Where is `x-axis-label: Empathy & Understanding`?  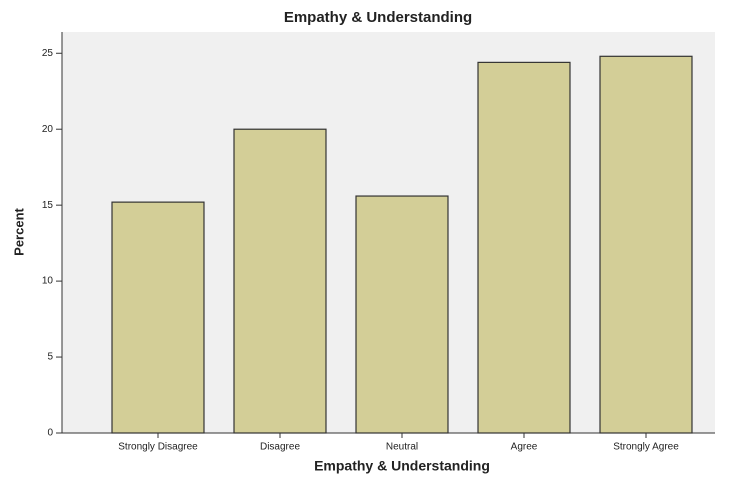
x-axis-label: Empathy & Understanding is located at coordinates (402, 466).